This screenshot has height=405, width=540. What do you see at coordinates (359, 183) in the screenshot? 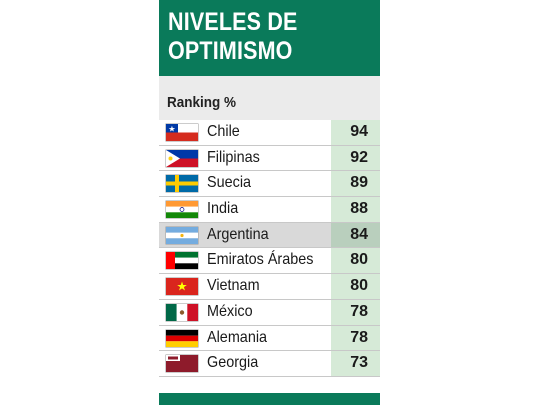
I see `value-label: 89` at bounding box center [359, 183].